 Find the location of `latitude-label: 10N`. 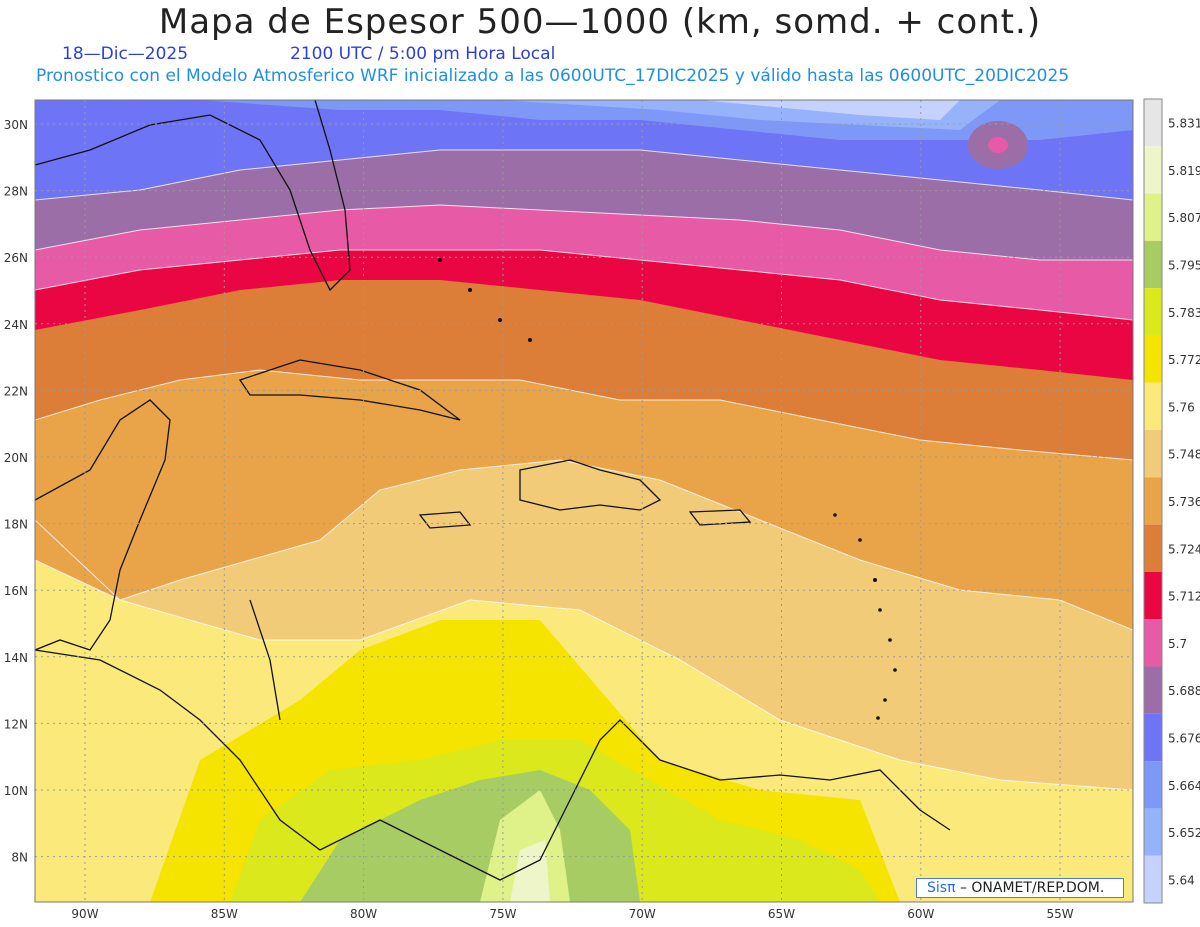

latitude-label: 10N is located at coordinates (16, 791).